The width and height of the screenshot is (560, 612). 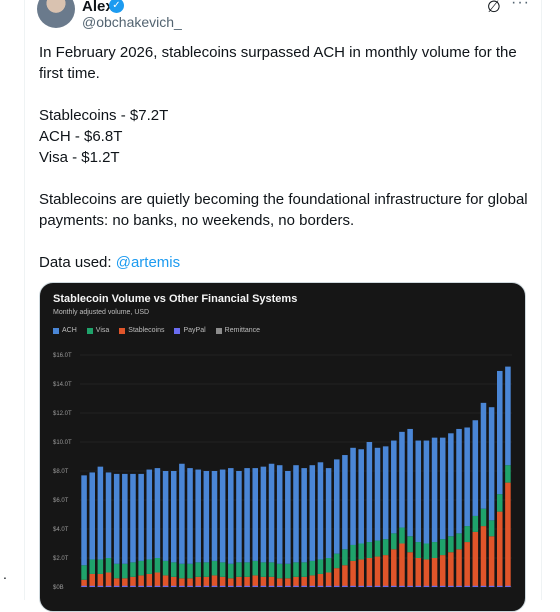 What do you see at coordinates (56, 330) in the screenshot?
I see `legend-swatch` at bounding box center [56, 330].